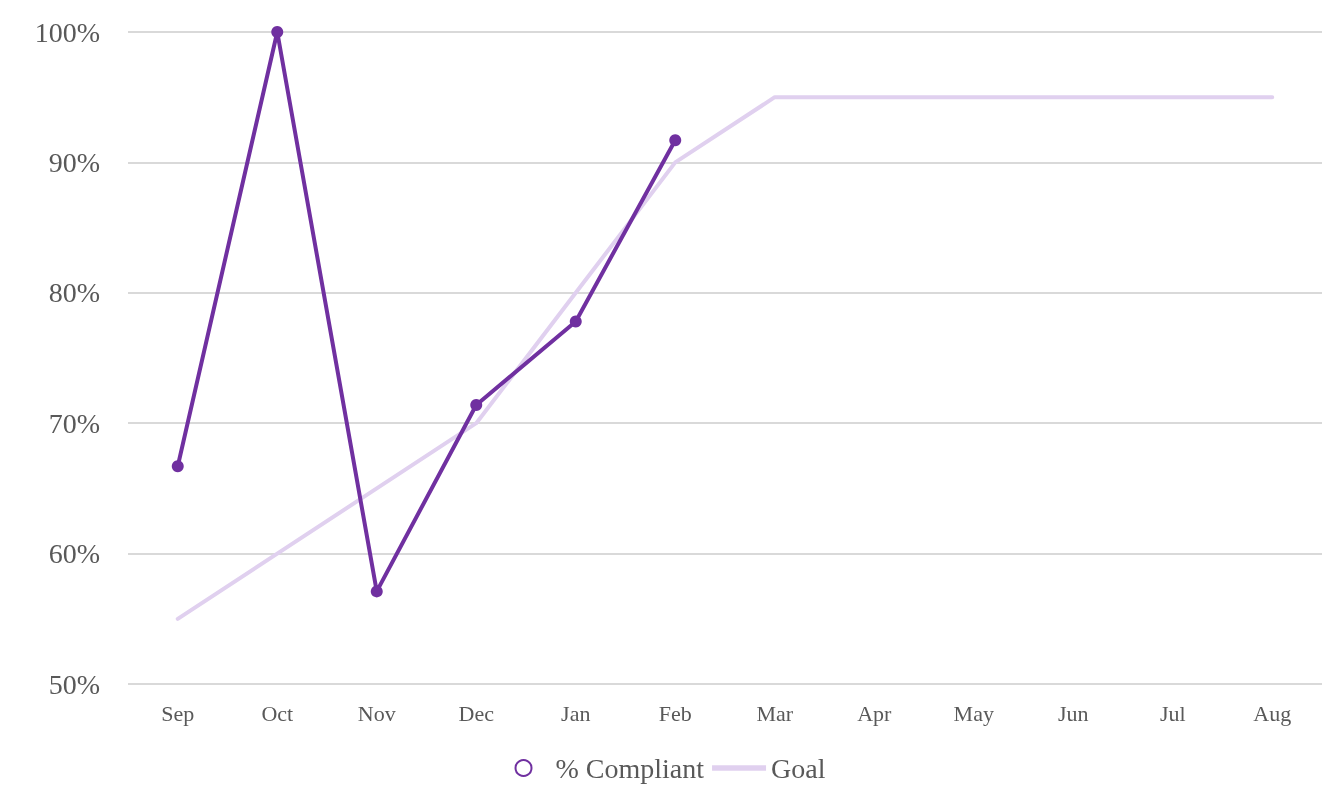  I want to click on x-tick-label: Apr, so click(875, 713).